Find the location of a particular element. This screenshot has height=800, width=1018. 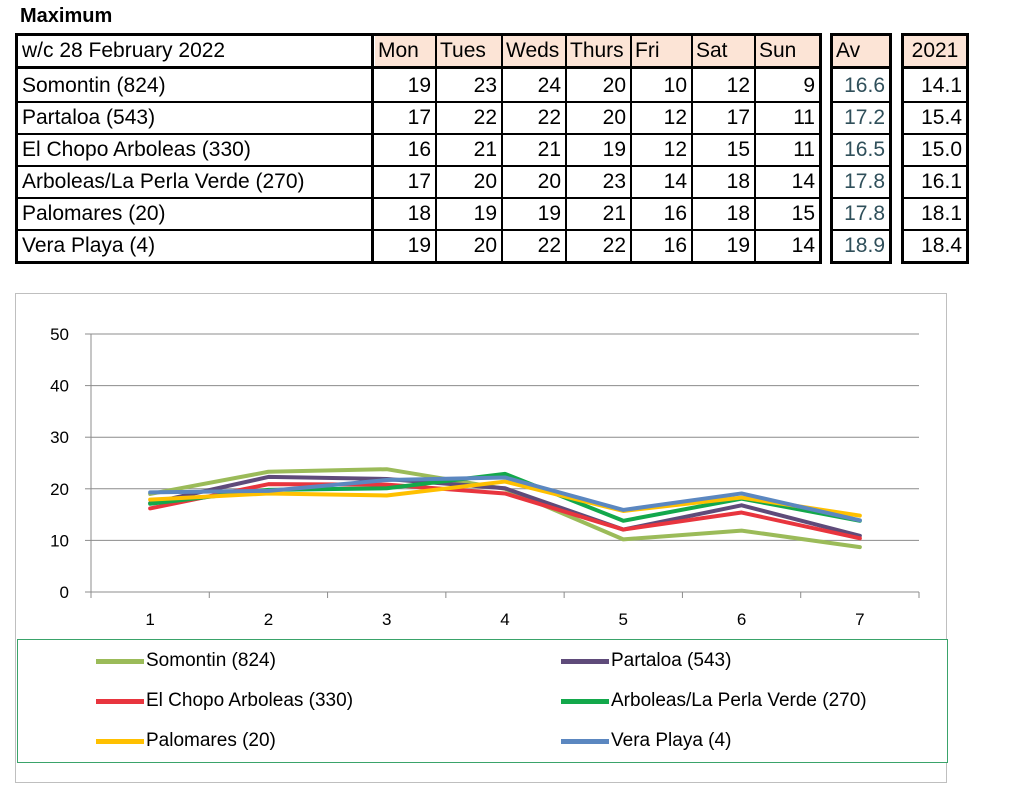

day-value: 9 is located at coordinates (809, 85).